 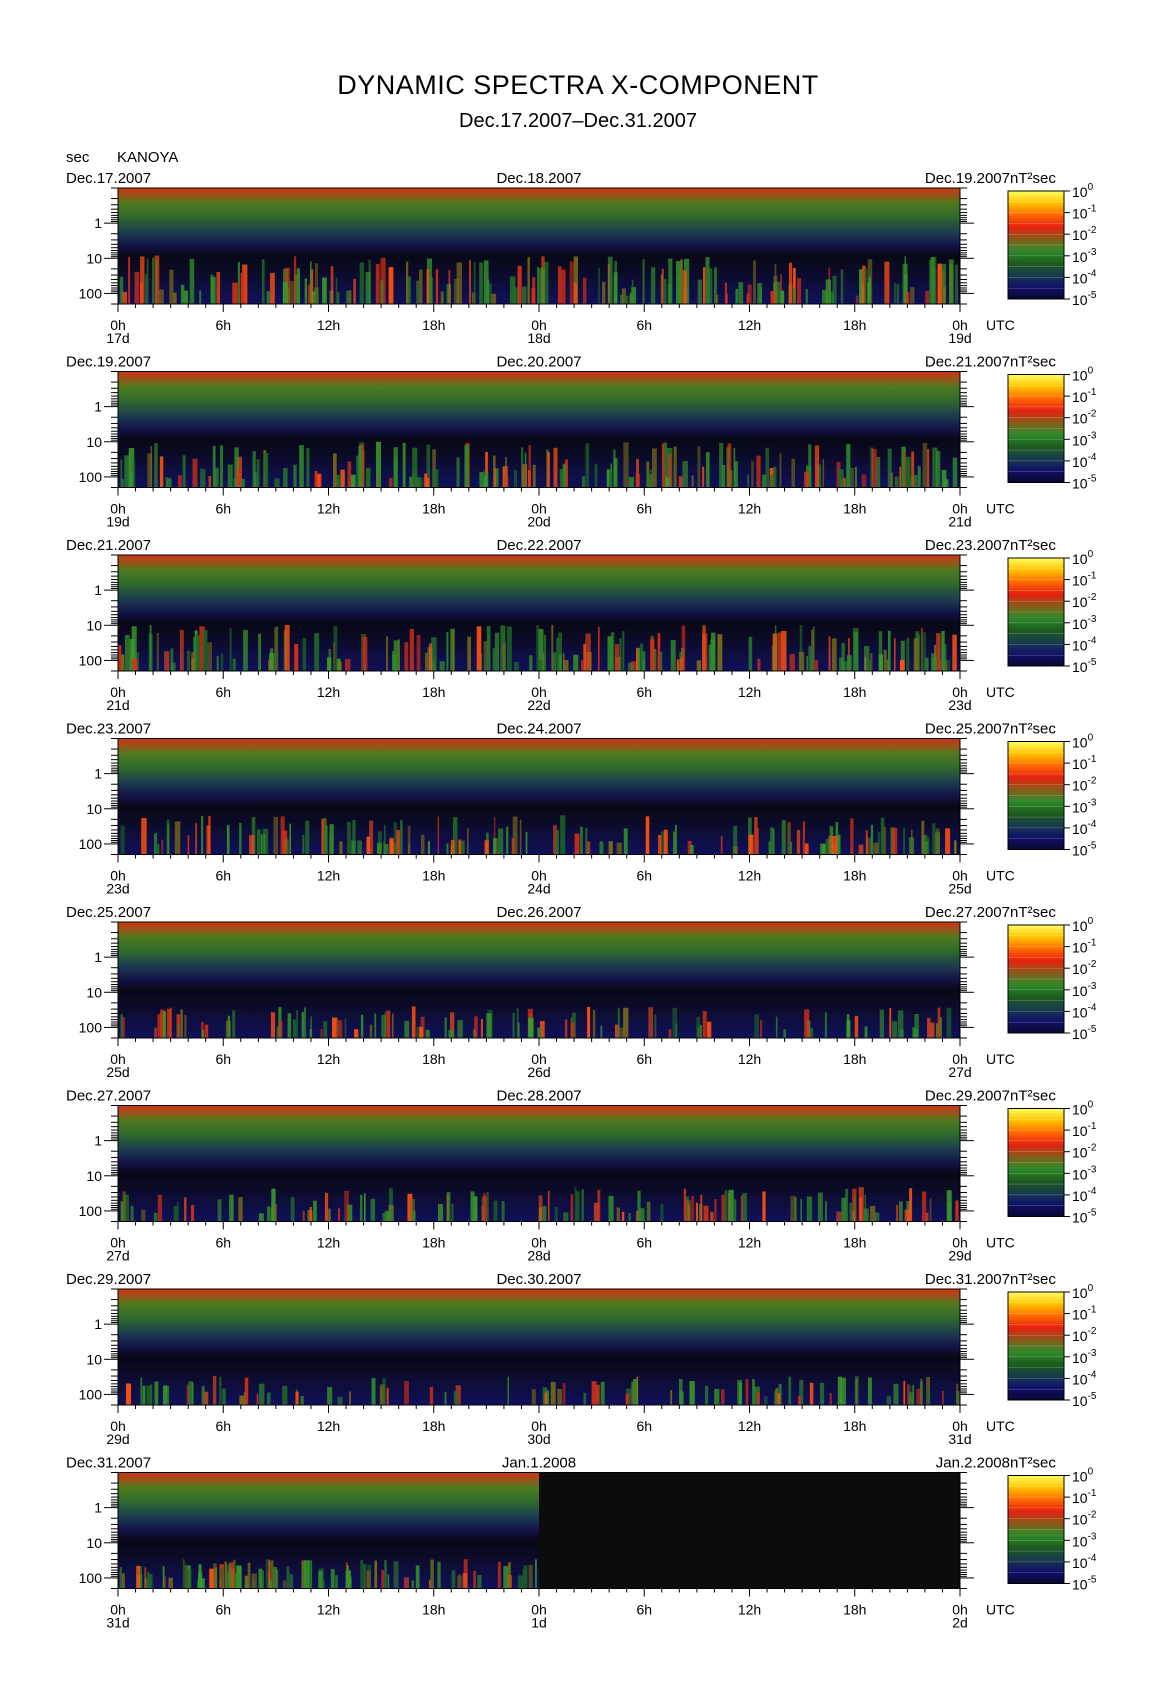 What do you see at coordinates (108, 1463) in the screenshot?
I see `date-label-left: Dec.31.2007` at bounding box center [108, 1463].